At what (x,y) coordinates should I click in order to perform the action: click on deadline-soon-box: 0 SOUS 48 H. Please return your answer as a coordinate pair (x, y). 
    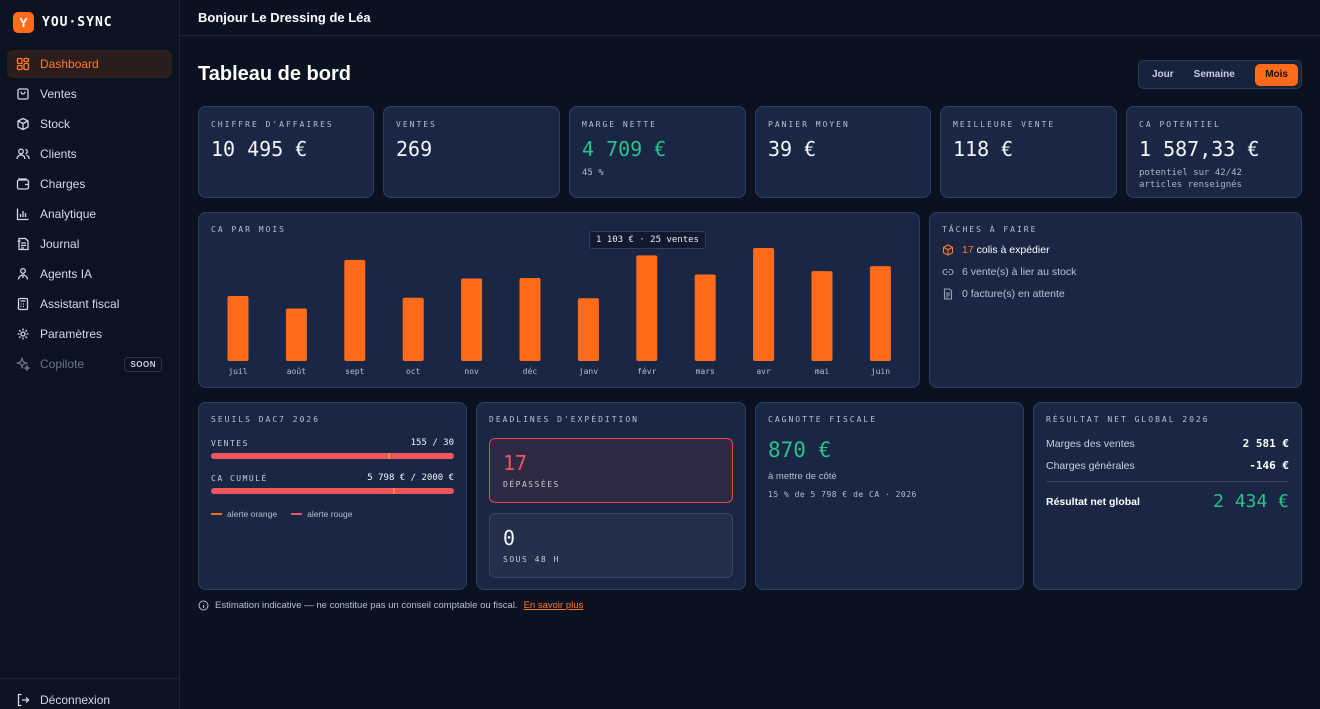
    Looking at the image, I should click on (611, 545).